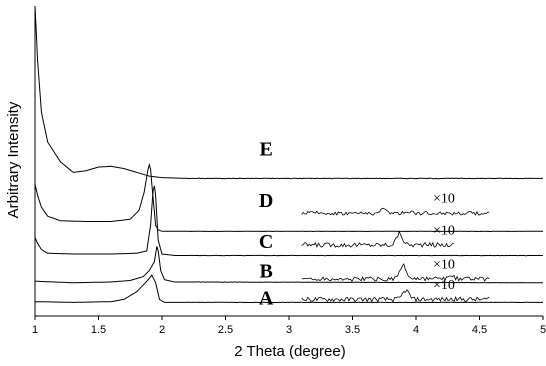 This screenshot has width=546, height=366. Describe the element at coordinates (289, 351) in the screenshot. I see `x-axis-label: 2 Theta (degree)` at that location.